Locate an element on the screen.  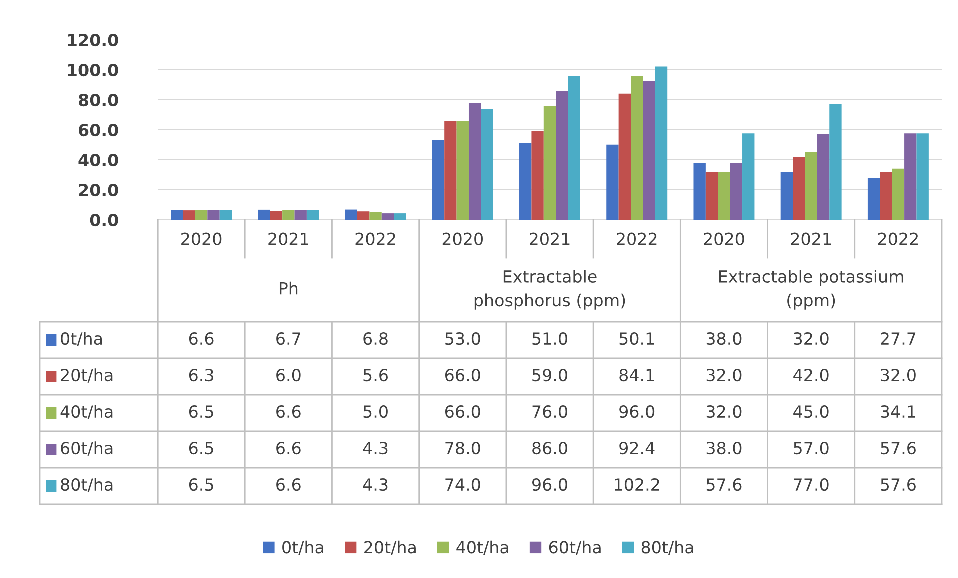
data-label: 6.3 is located at coordinates (201, 375).